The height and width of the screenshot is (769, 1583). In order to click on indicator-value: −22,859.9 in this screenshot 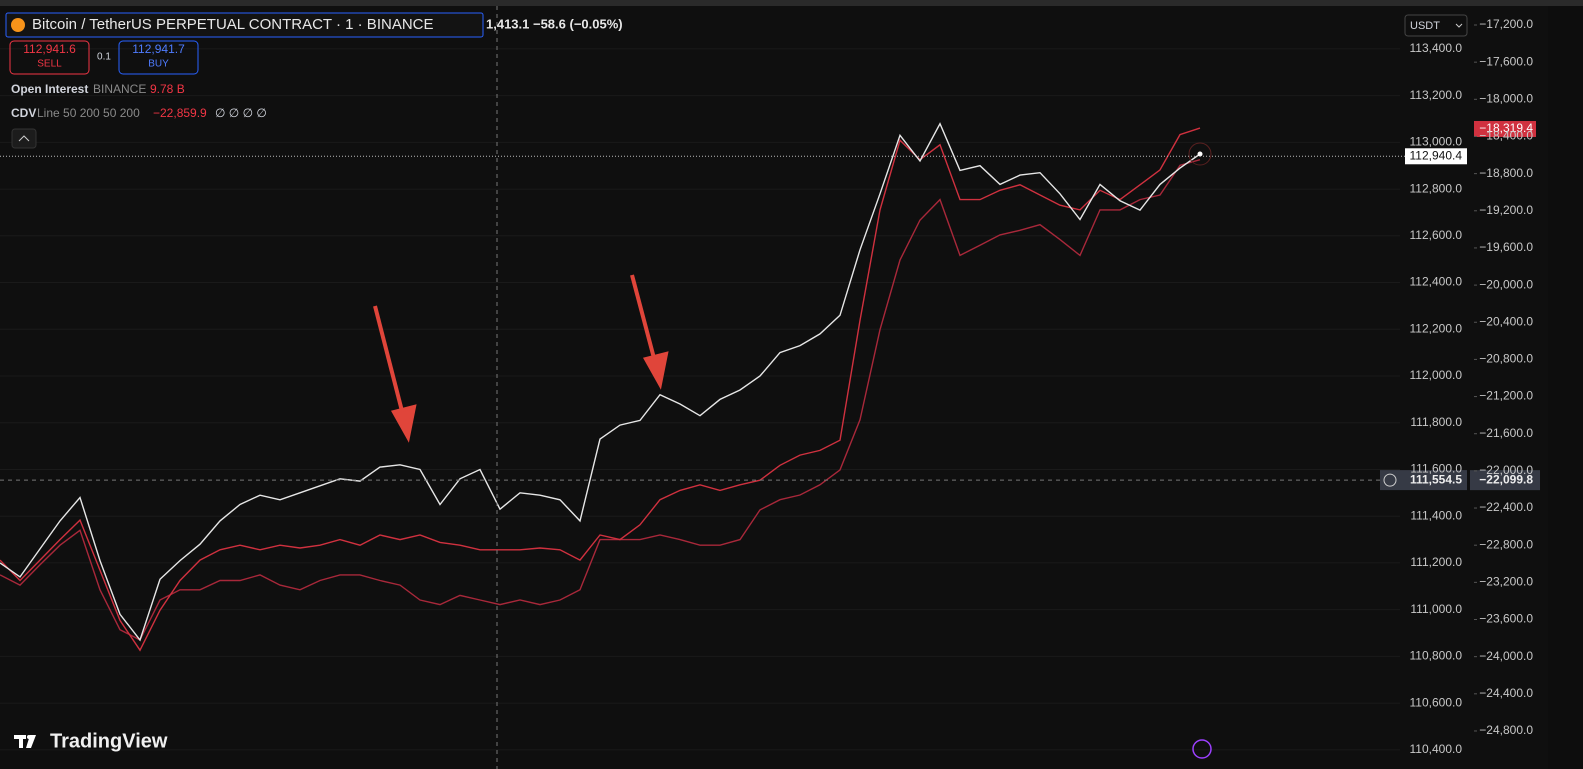, I will do `click(180, 113)`.